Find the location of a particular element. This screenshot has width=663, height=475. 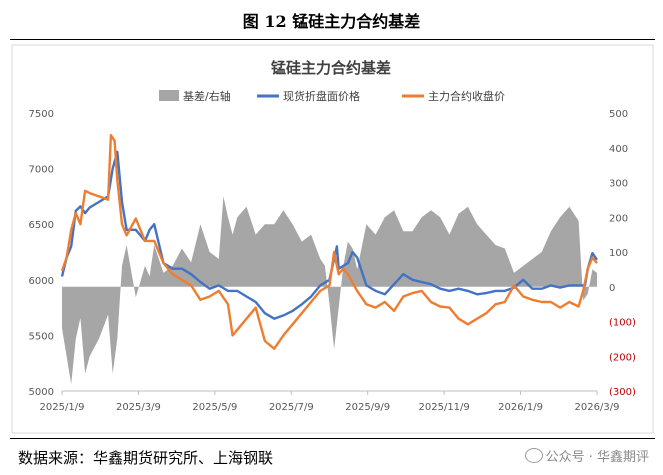

x-tick-label: 2025/9/9 is located at coordinates (367, 407).